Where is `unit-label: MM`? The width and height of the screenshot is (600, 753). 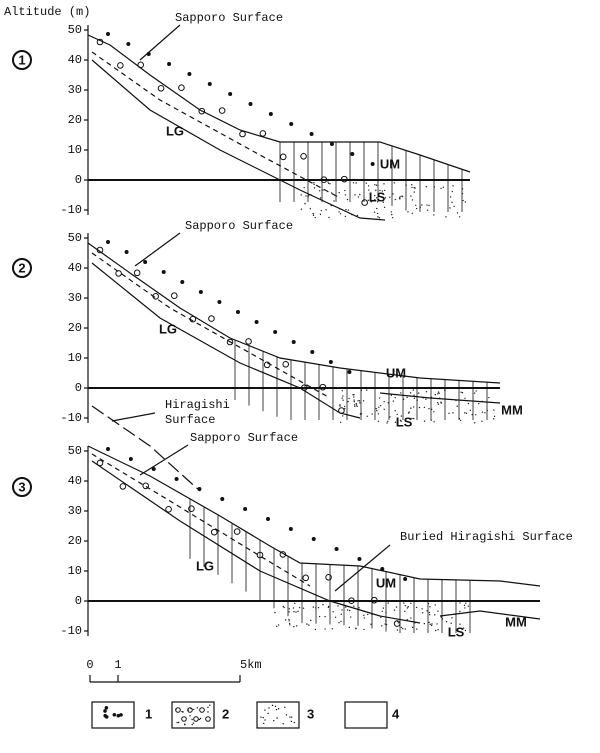
unit-label: MM is located at coordinates (516, 621).